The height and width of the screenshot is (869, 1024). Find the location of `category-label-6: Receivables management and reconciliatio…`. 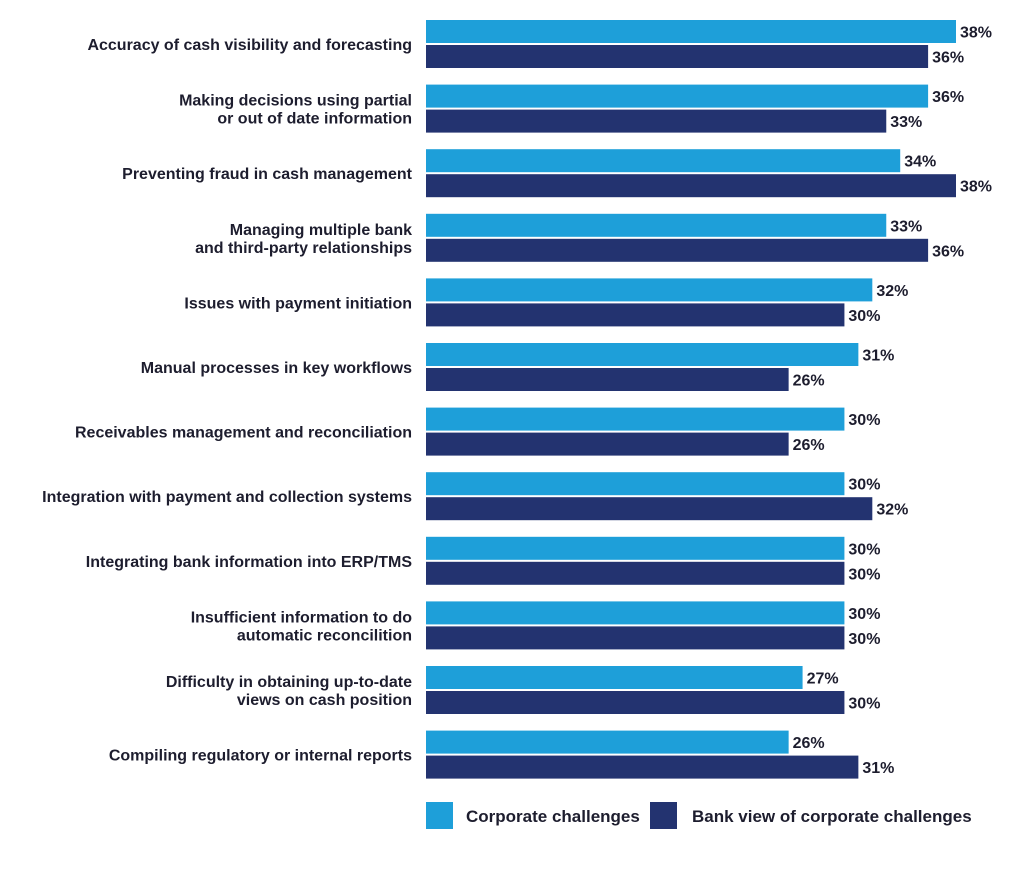

category-label-6: Receivables management and reconciliatio… is located at coordinates (243, 433).